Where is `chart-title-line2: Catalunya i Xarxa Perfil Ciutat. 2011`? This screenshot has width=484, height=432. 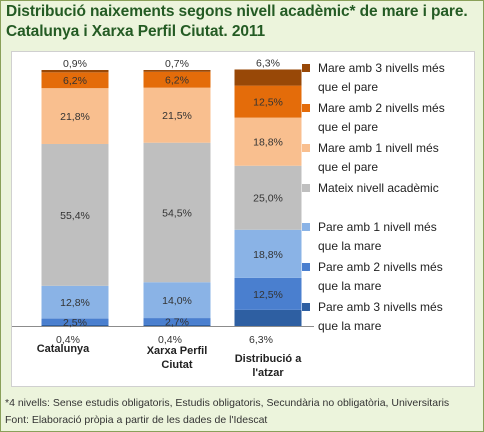
chart-title-line2: Catalunya i Xarxa Perfil Ciutat. 2011 is located at coordinates (136, 31).